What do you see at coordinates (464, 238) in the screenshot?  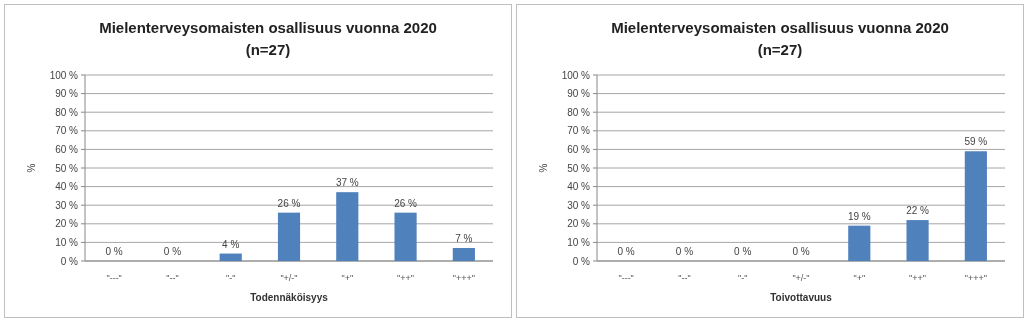 I see `data-label: 7 %` at bounding box center [464, 238].